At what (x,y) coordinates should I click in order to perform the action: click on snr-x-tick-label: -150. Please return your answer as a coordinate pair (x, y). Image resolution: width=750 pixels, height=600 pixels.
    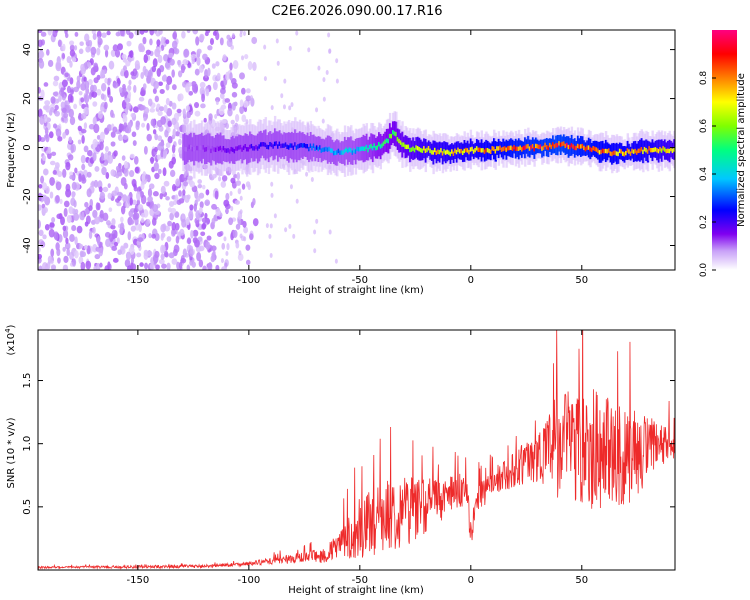
    Looking at the image, I should click on (138, 580).